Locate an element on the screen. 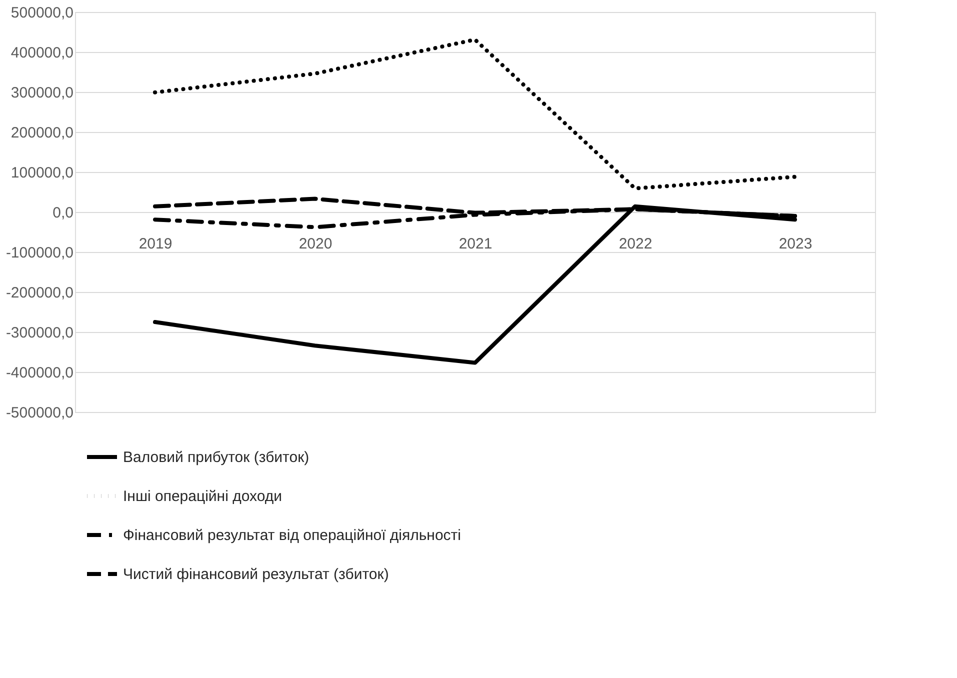 The width and height of the screenshot is (957, 678). y-tick-label: -300000,0 is located at coordinates (40, 333).